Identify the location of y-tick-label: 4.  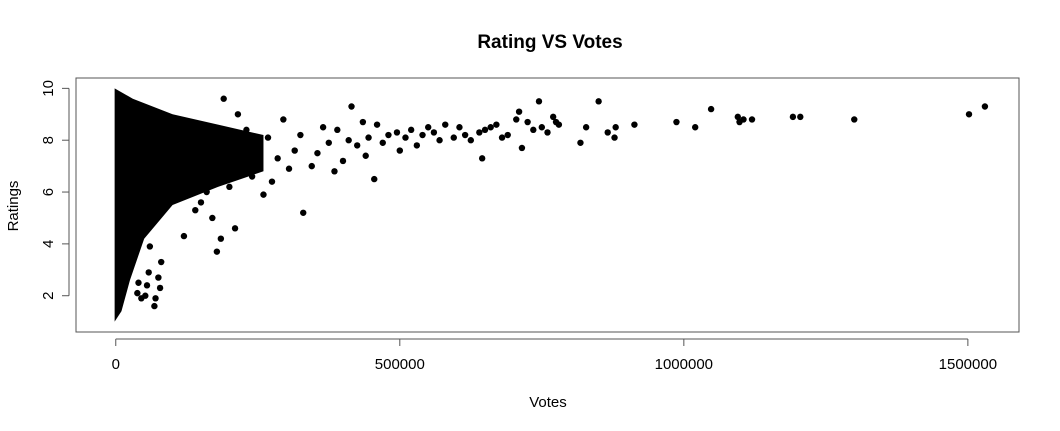
(48, 244).